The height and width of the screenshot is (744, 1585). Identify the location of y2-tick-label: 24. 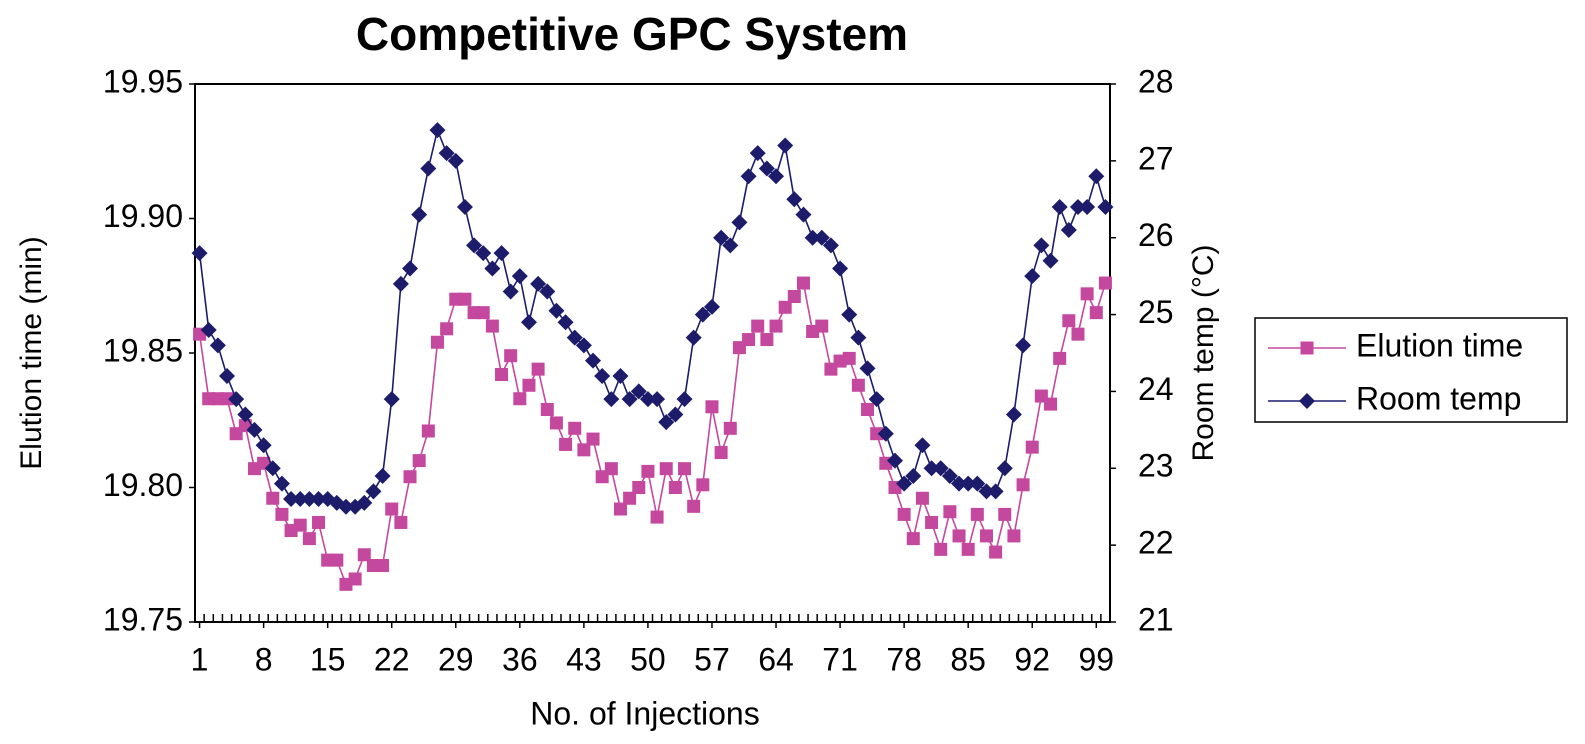
(1156, 389).